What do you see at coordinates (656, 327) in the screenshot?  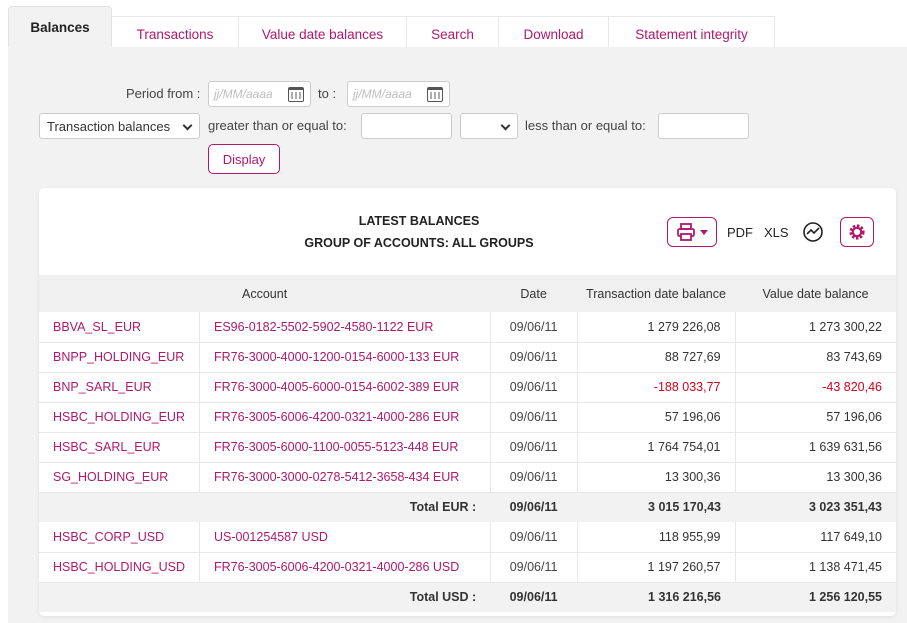 I see `transaction-date-balance: 1 279 226,08` at bounding box center [656, 327].